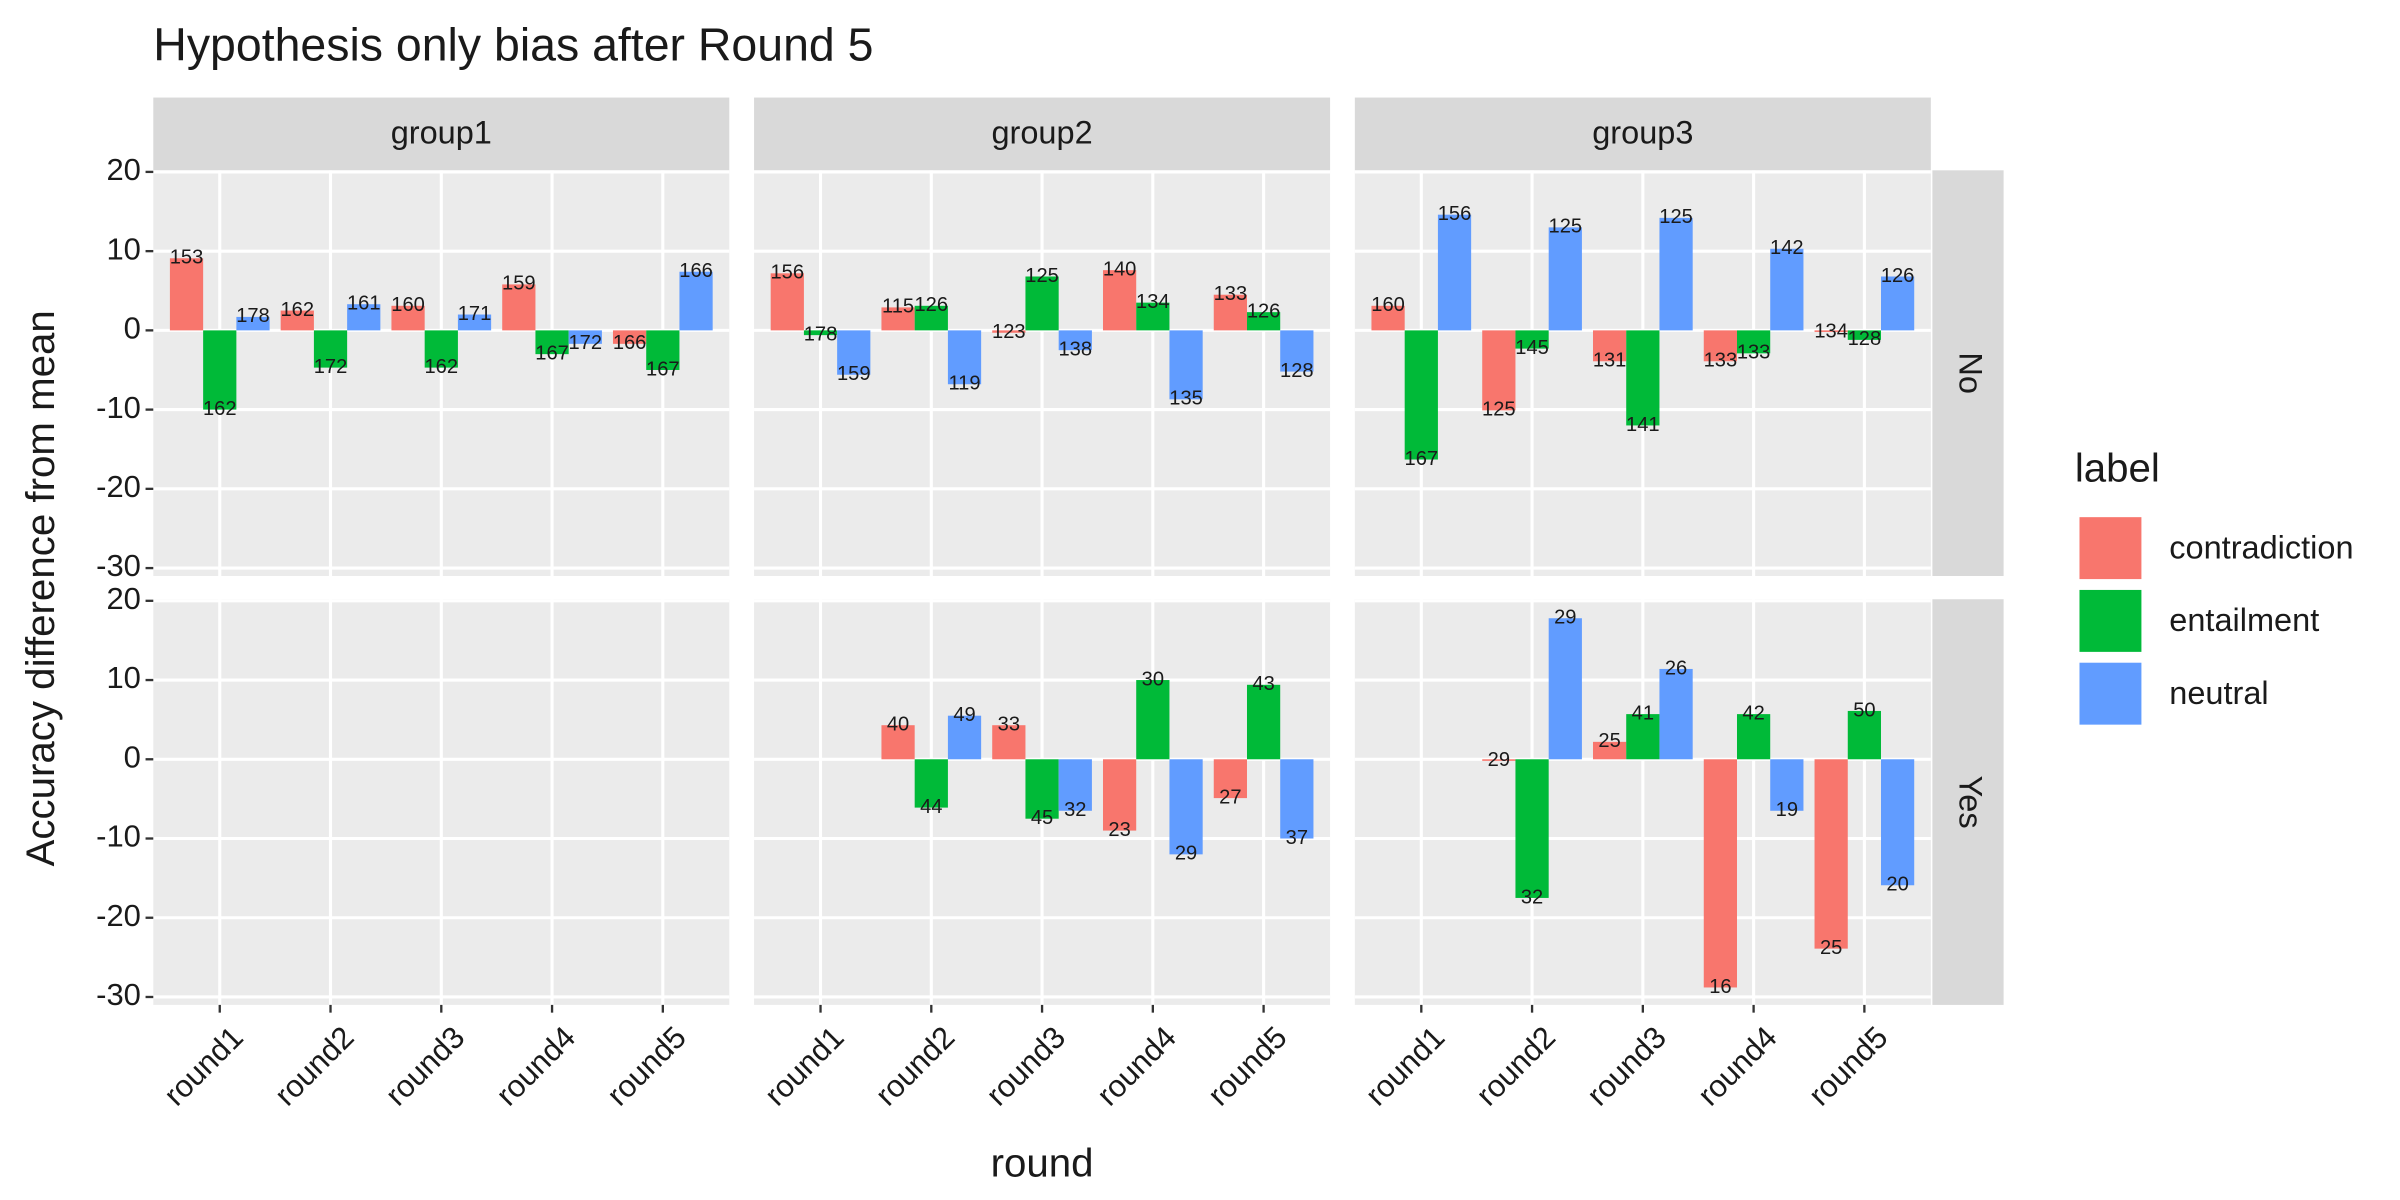 The width and height of the screenshot is (2400, 1200). I want to click on data-label: 123, so click(1009, 332).